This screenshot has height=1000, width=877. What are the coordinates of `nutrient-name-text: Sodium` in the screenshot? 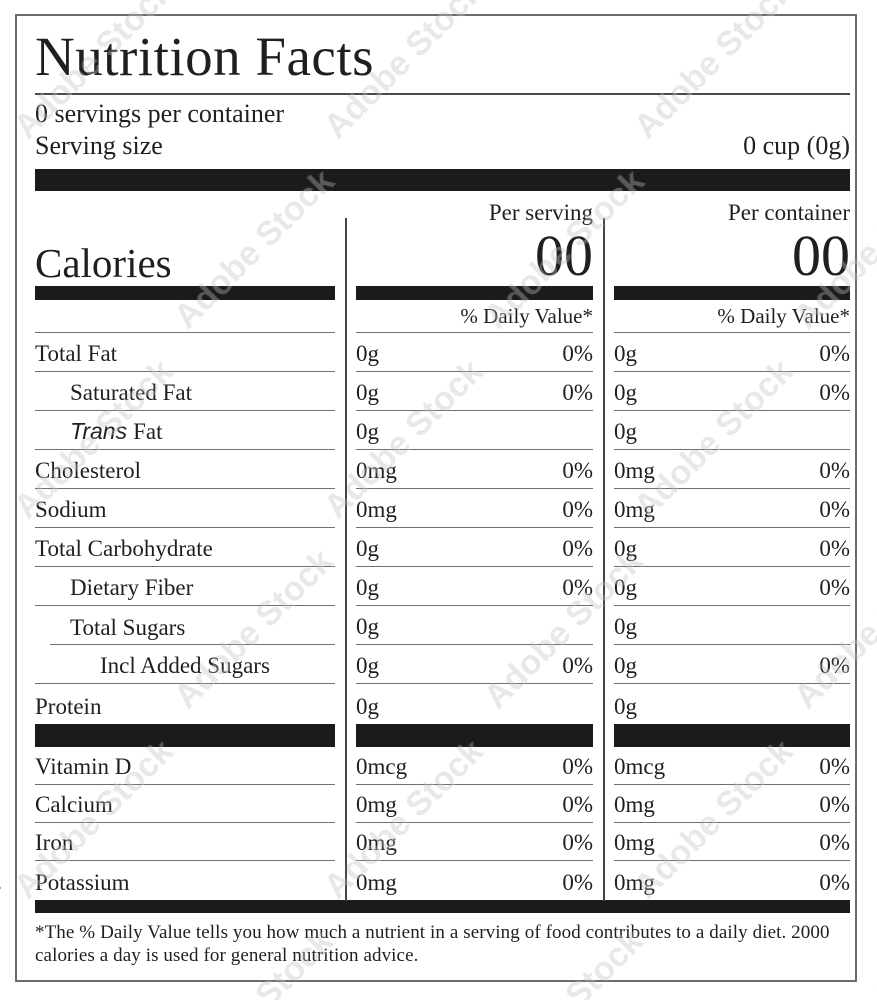 It's located at (71, 509).